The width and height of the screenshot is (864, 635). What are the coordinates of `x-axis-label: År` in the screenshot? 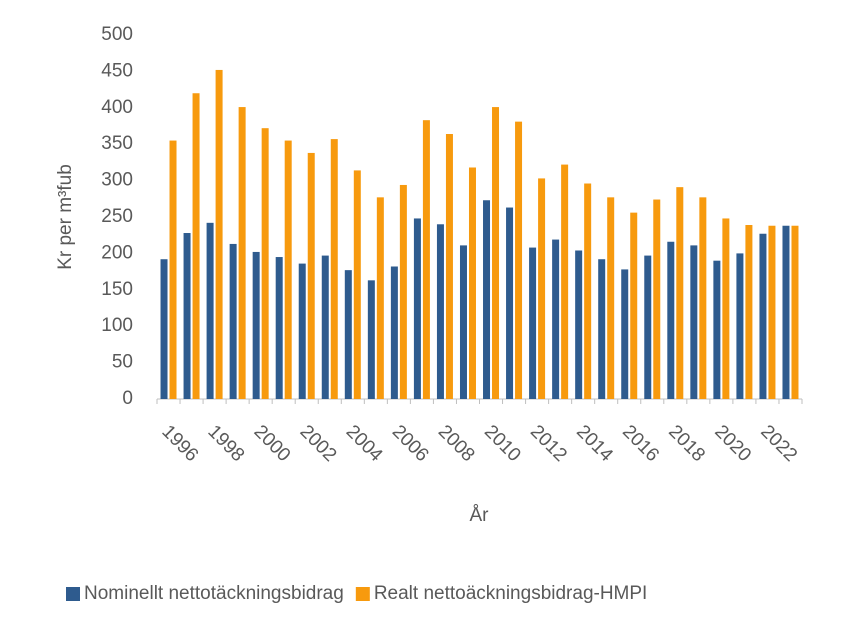 It's located at (480, 515).